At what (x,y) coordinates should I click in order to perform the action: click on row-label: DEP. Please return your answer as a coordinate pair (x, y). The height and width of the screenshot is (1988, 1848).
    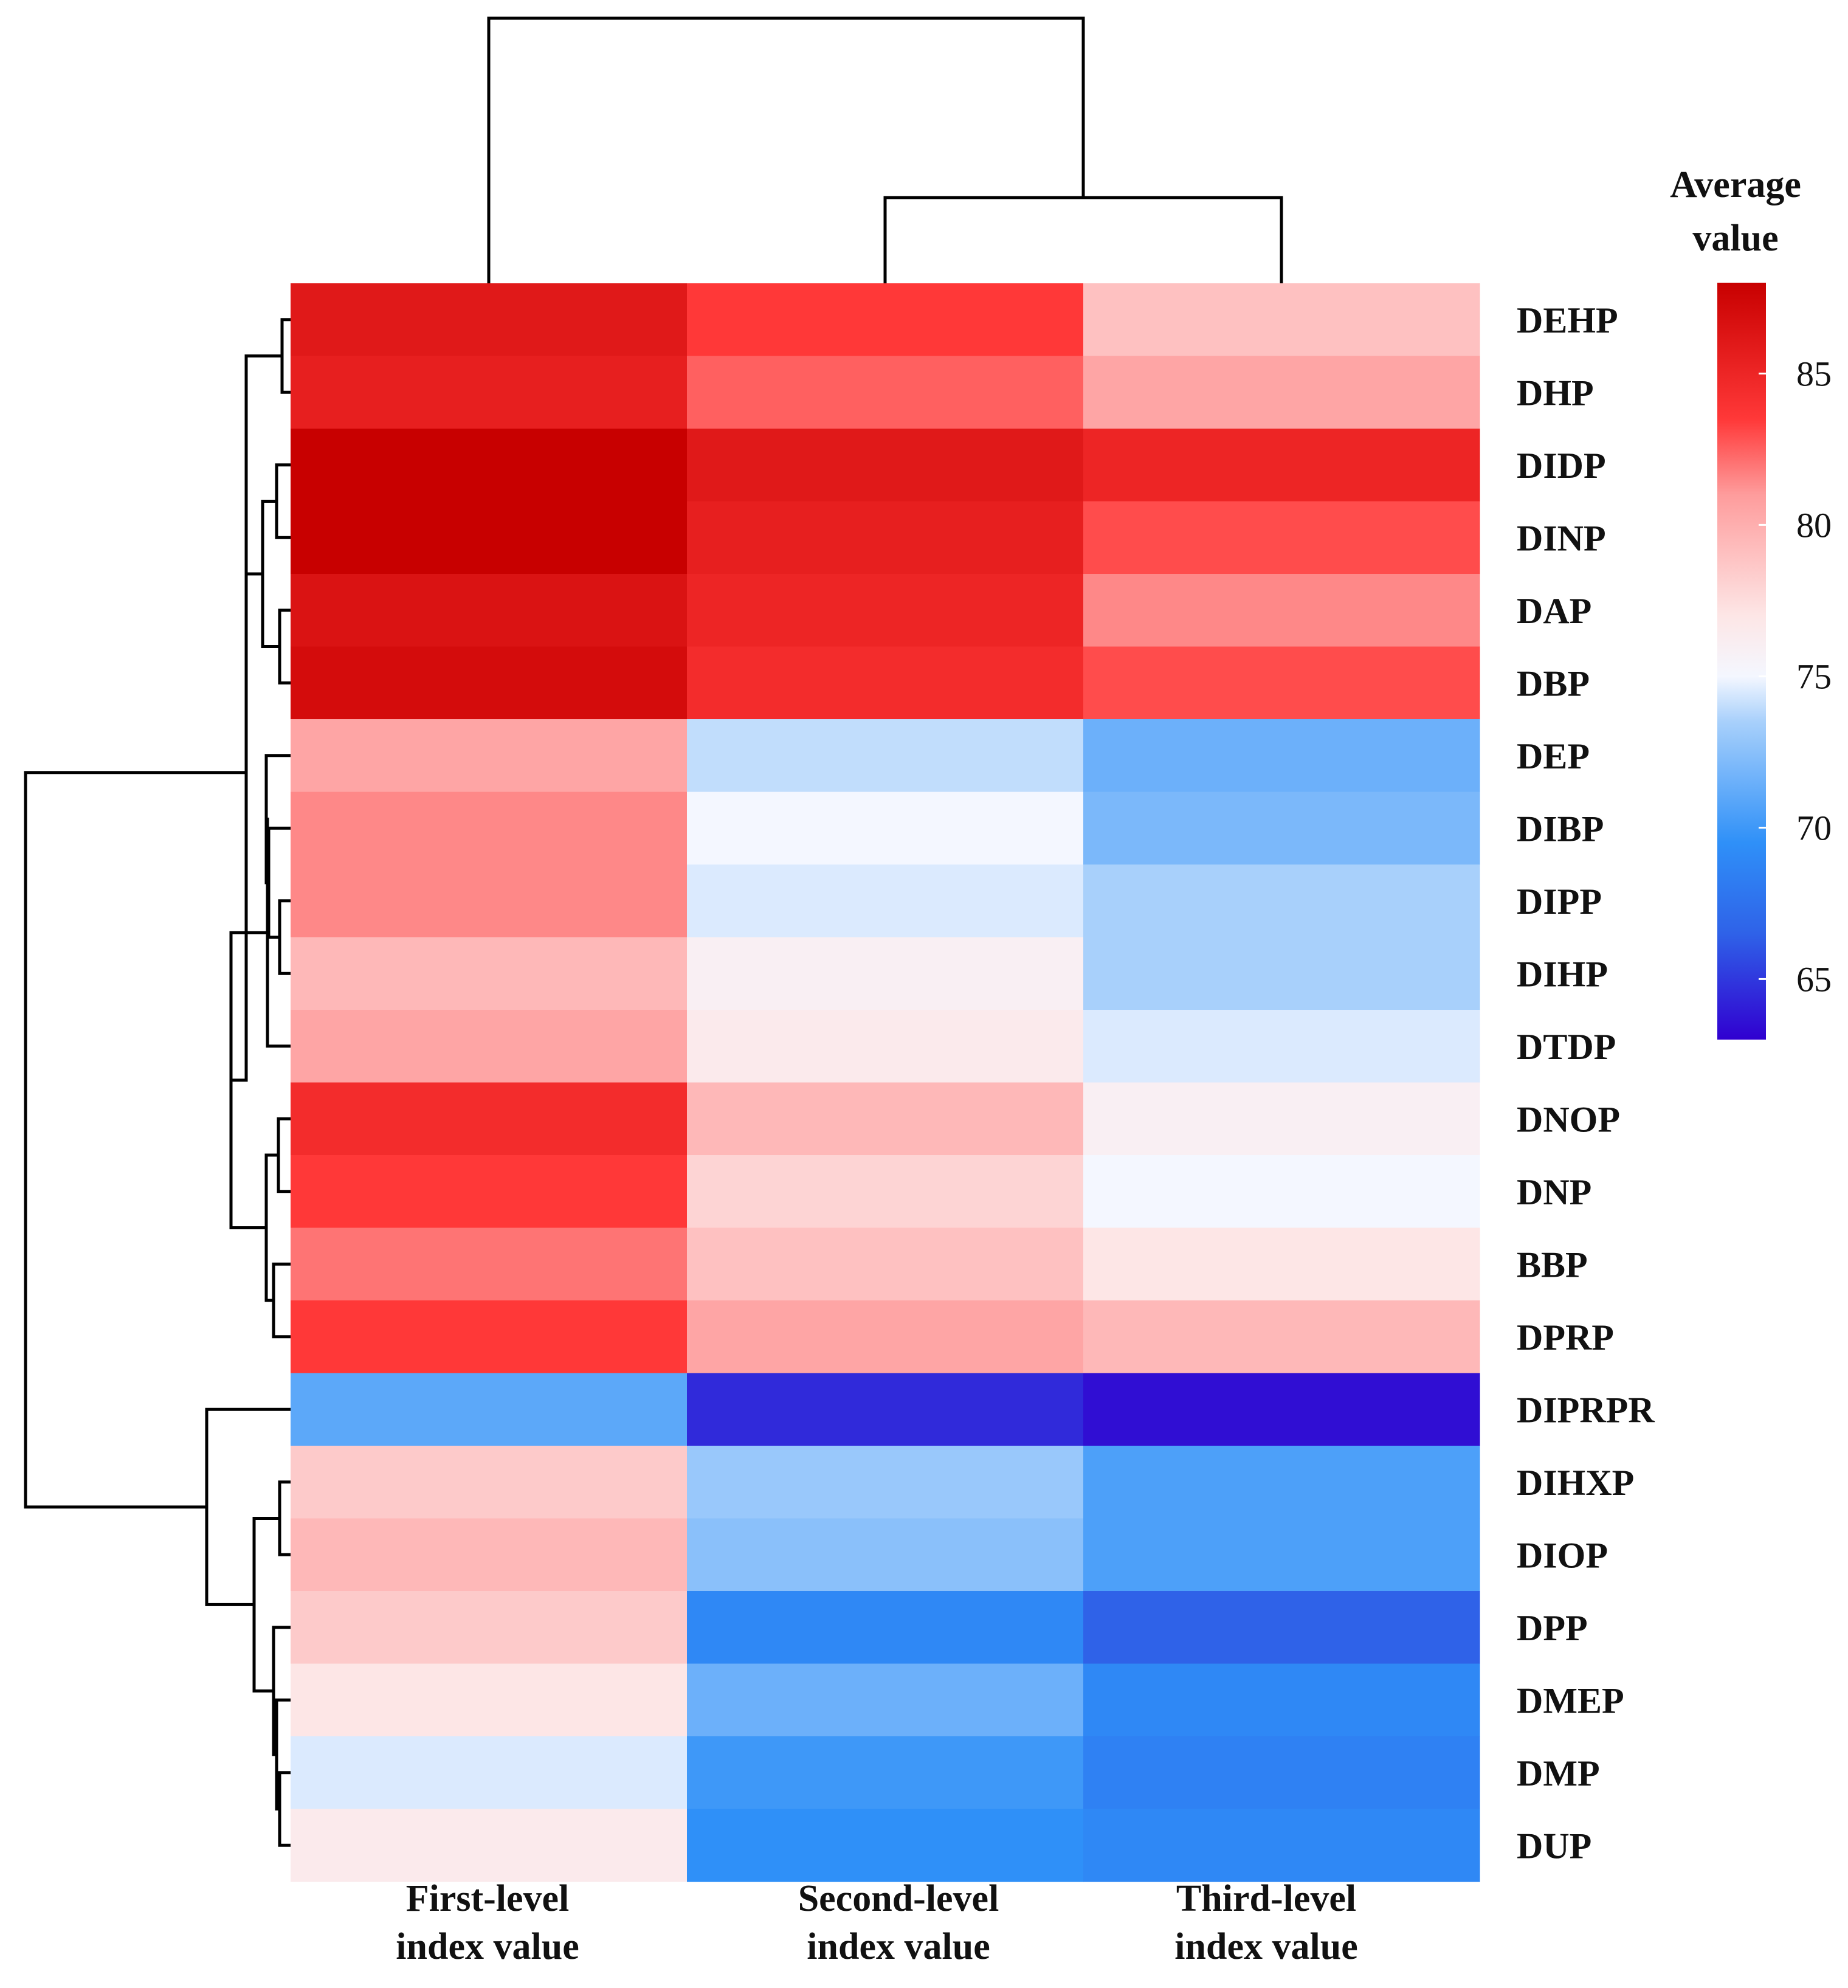
    Looking at the image, I should click on (1553, 756).